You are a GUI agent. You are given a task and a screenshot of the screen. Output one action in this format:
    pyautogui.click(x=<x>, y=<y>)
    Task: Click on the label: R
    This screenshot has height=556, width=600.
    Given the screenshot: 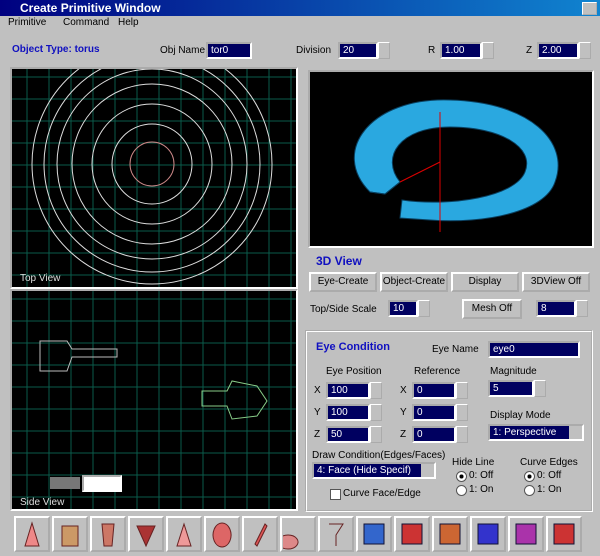 What is the action you would take?
    pyautogui.click(x=432, y=50)
    